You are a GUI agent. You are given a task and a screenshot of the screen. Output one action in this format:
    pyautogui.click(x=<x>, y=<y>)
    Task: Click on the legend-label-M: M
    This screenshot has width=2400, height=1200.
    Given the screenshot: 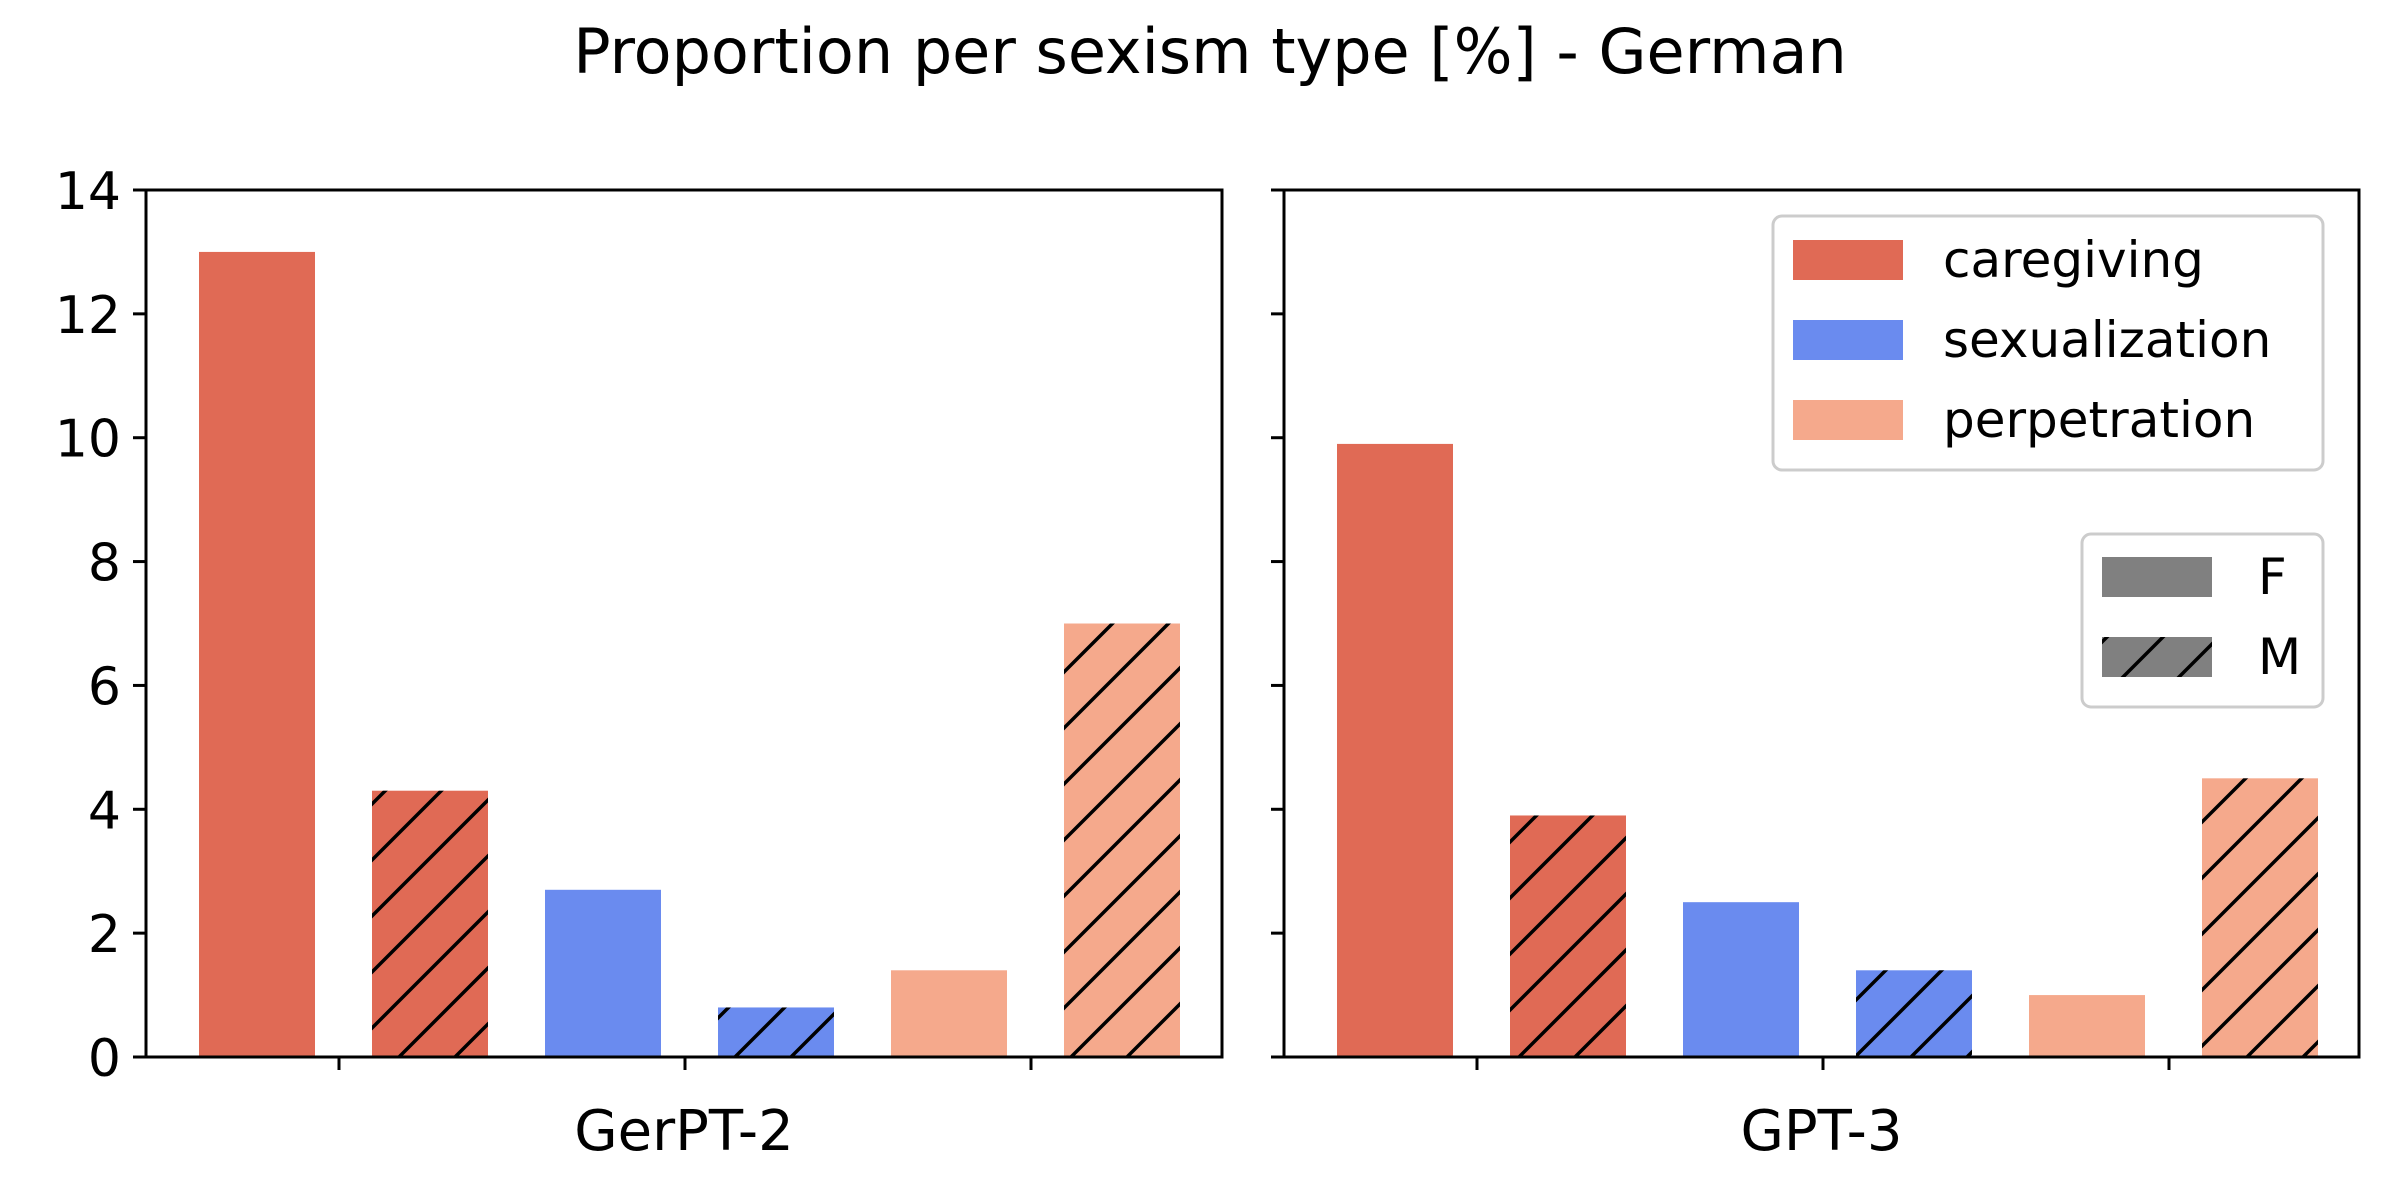 What is the action you would take?
    pyautogui.click(x=2279, y=657)
    